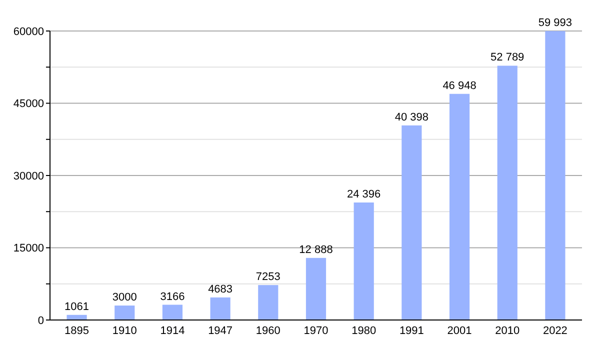 The height and width of the screenshot is (350, 610). What do you see at coordinates (507, 58) in the screenshot?
I see `data-label: 52 789` at bounding box center [507, 58].